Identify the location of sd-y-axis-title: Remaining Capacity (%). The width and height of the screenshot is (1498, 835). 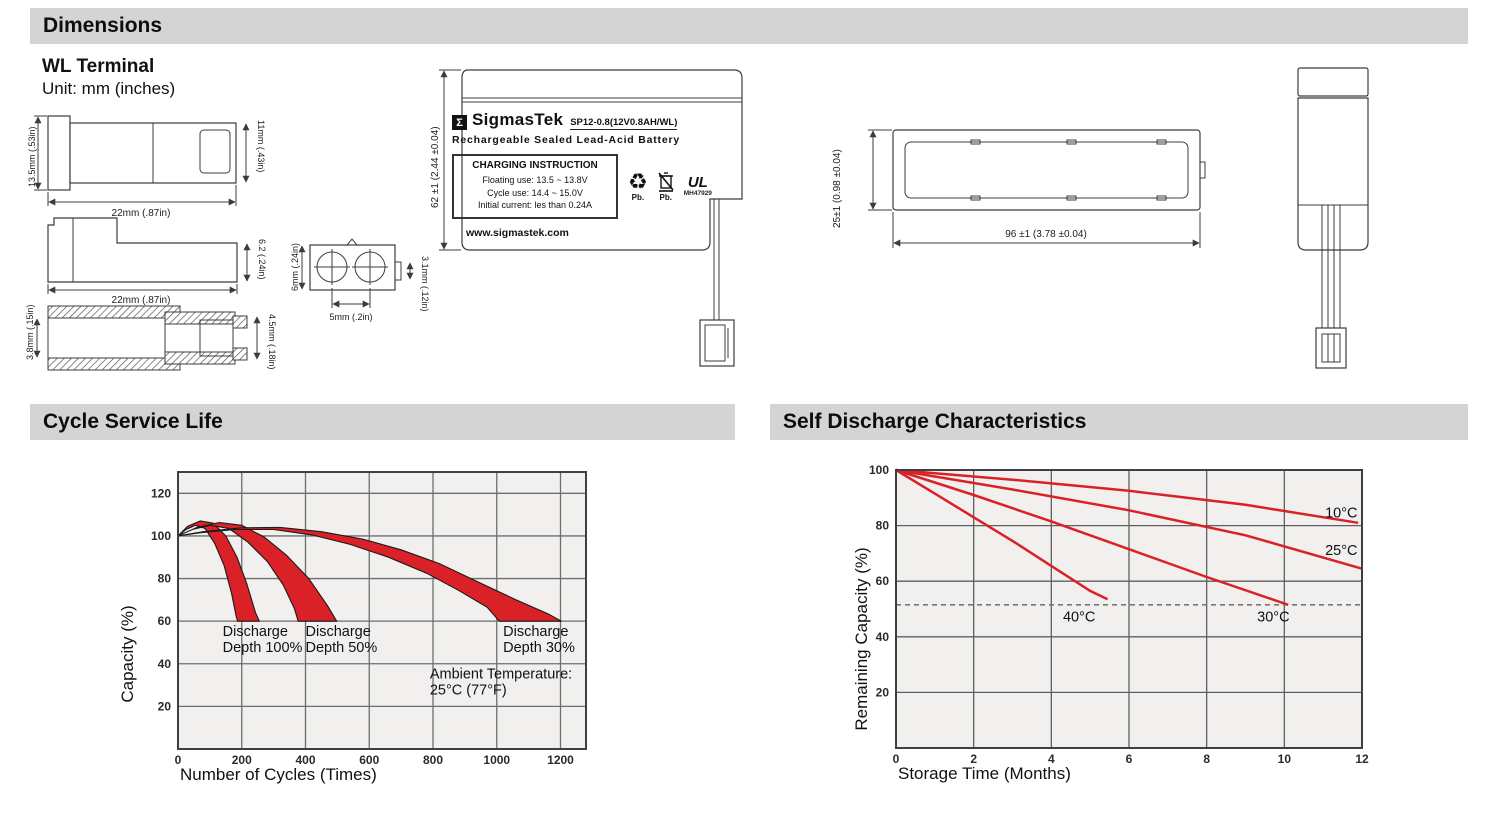
(861, 639).